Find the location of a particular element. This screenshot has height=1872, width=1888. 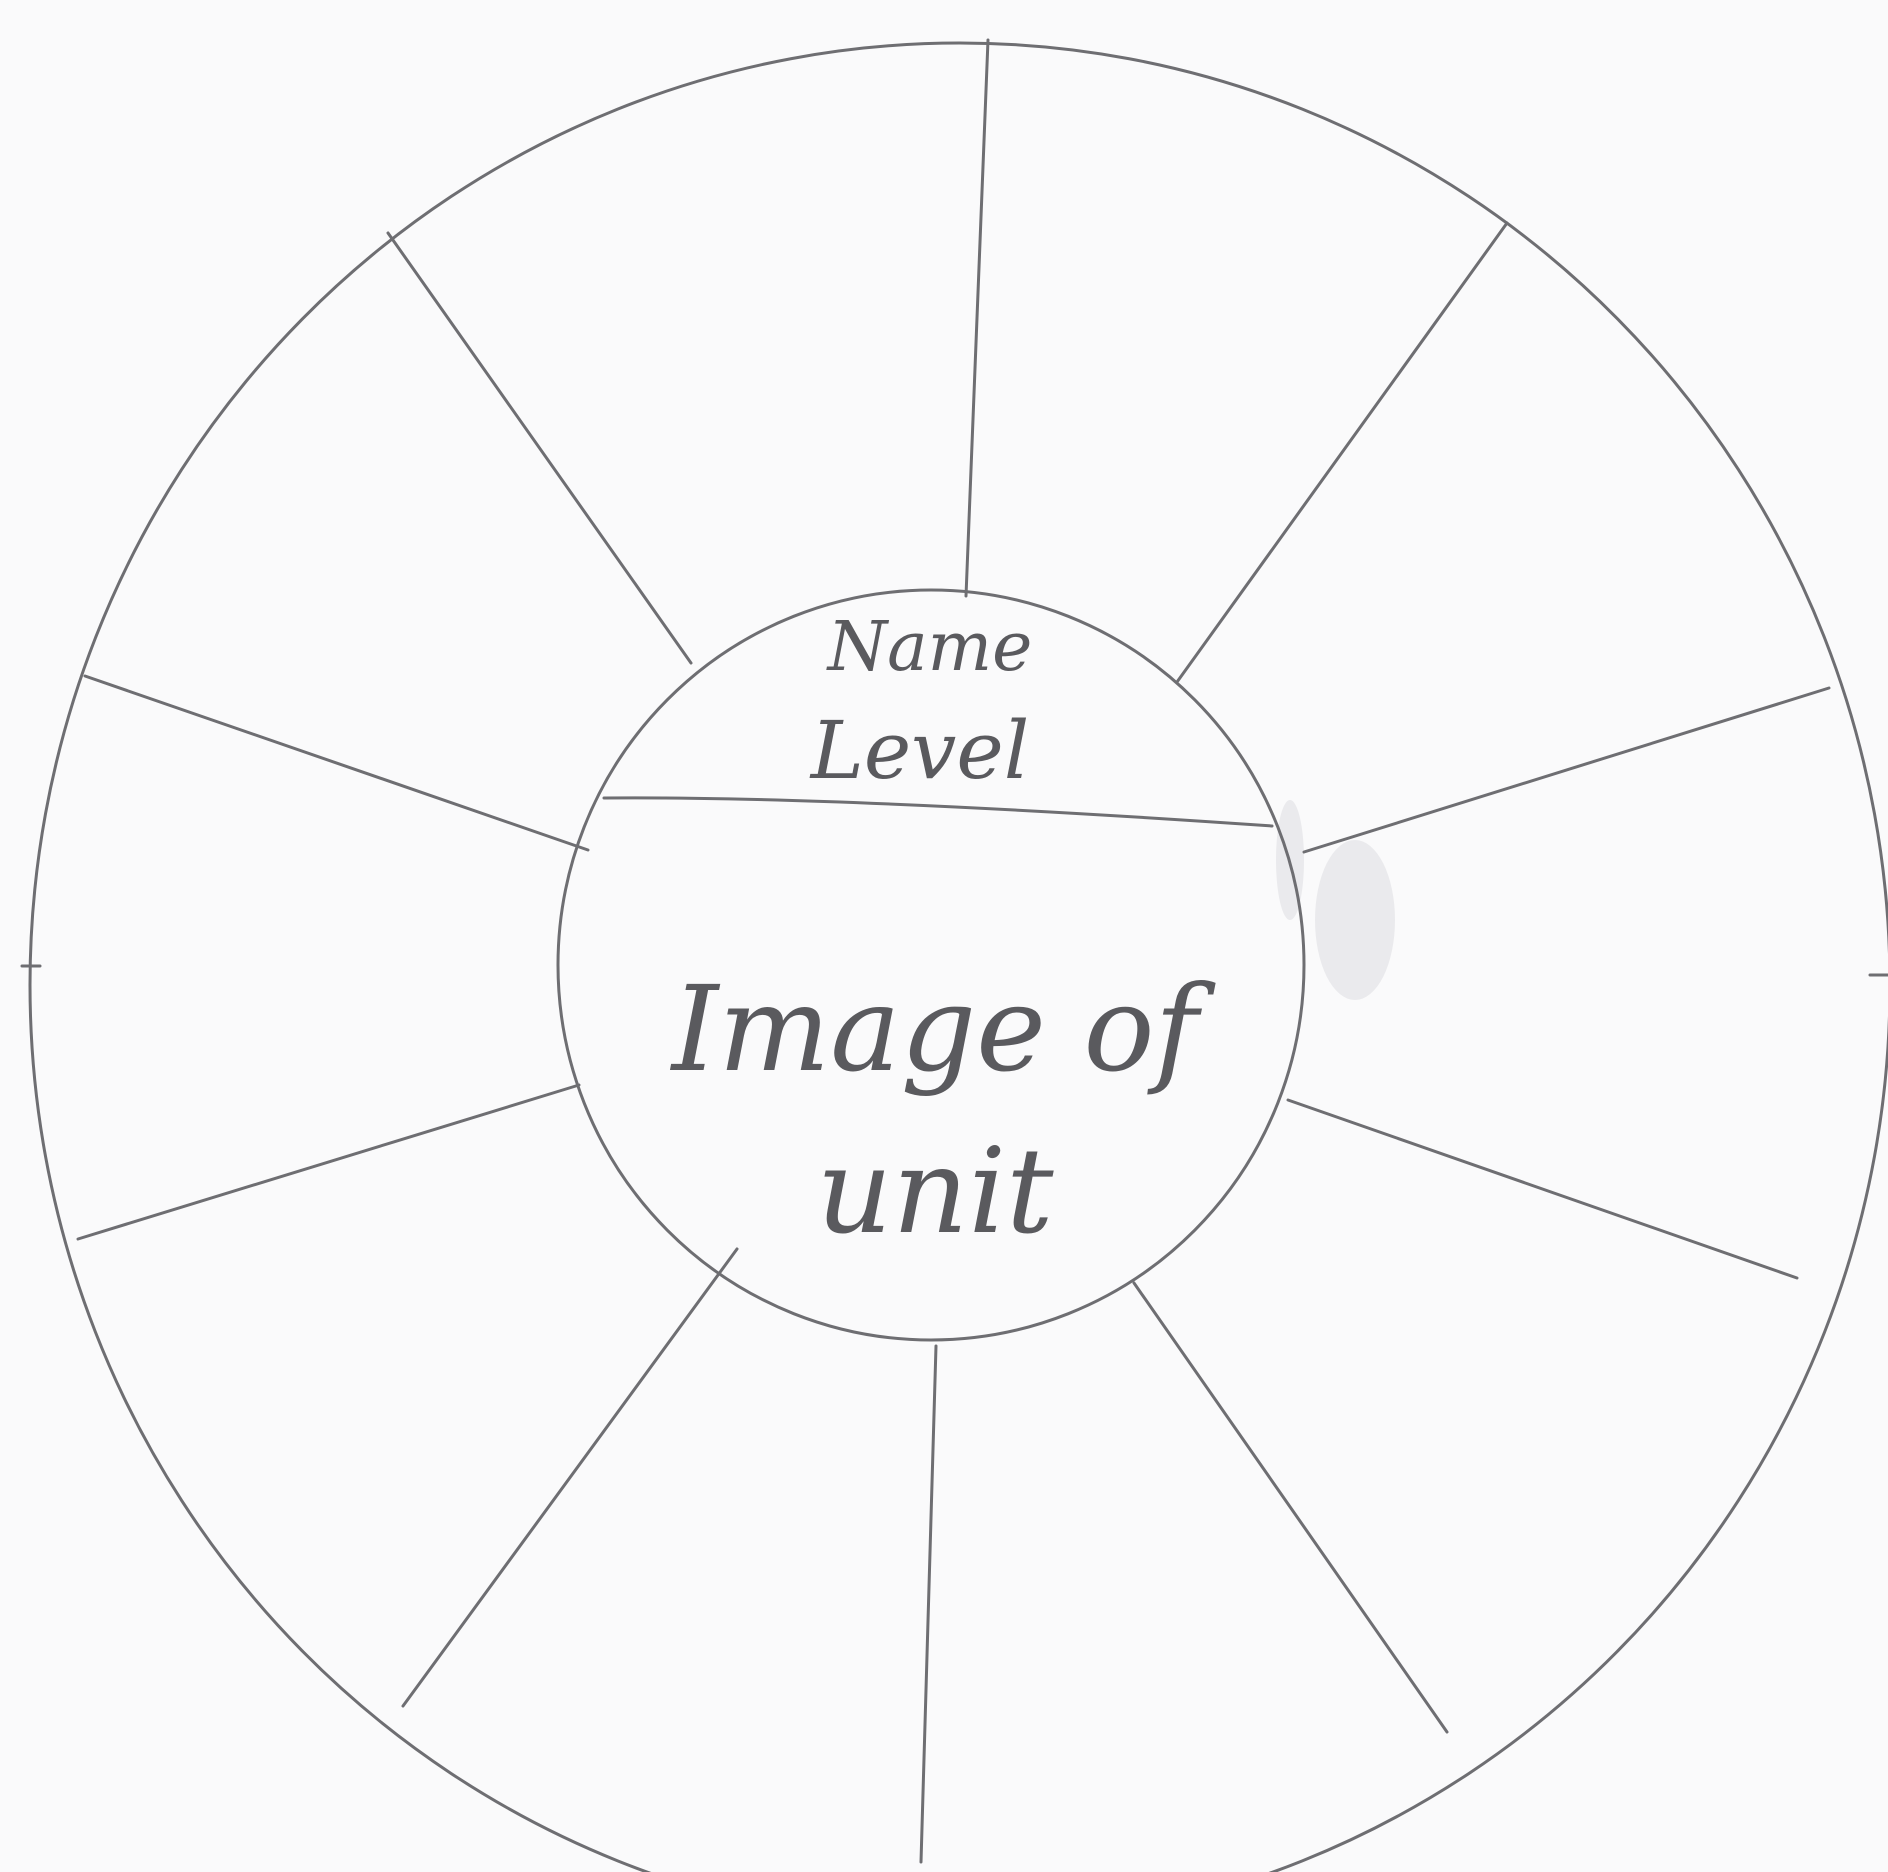

level-label: Level is located at coordinates (919, 750).